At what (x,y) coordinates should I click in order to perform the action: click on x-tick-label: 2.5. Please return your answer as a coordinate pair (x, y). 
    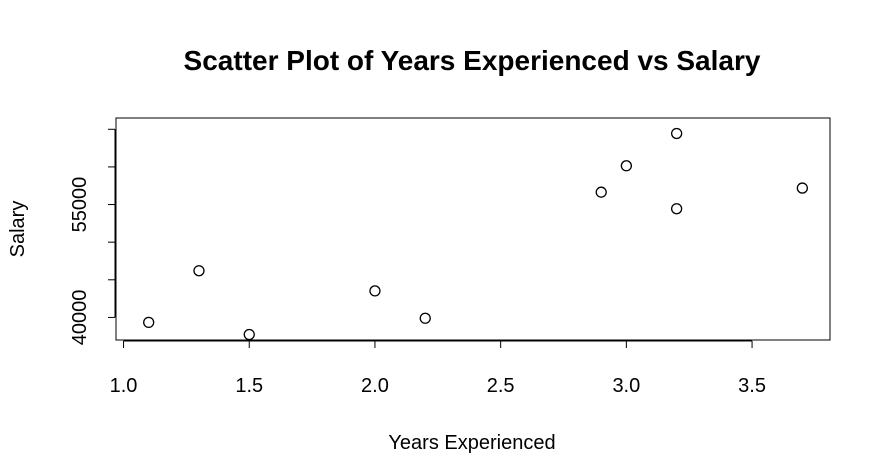
    Looking at the image, I should click on (501, 386).